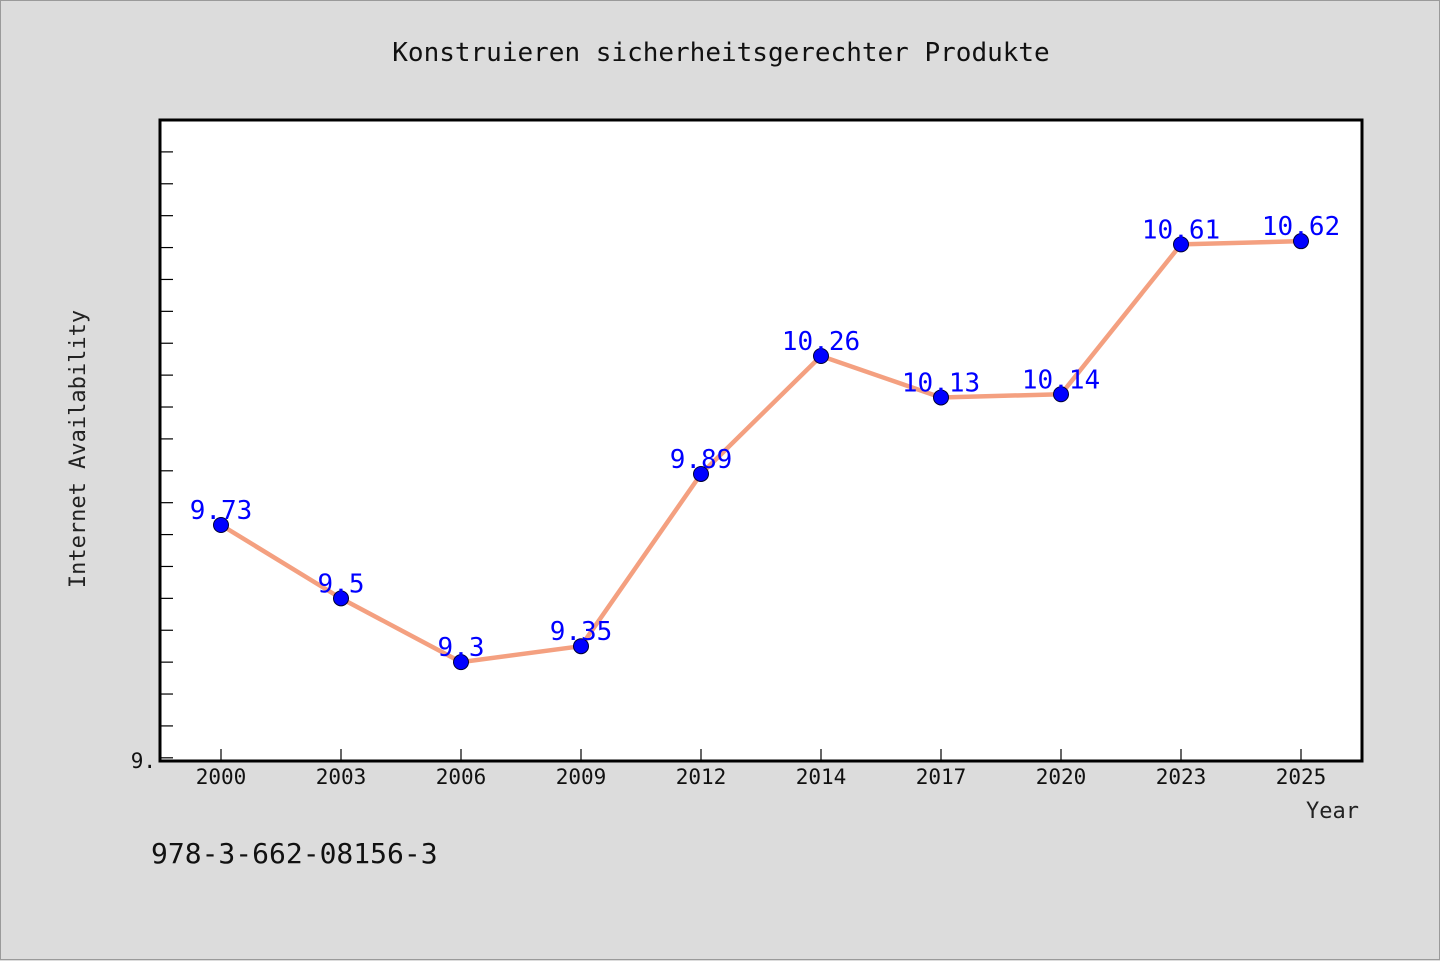 The image size is (1440, 961). I want to click on data-label: 9.73, so click(221, 511).